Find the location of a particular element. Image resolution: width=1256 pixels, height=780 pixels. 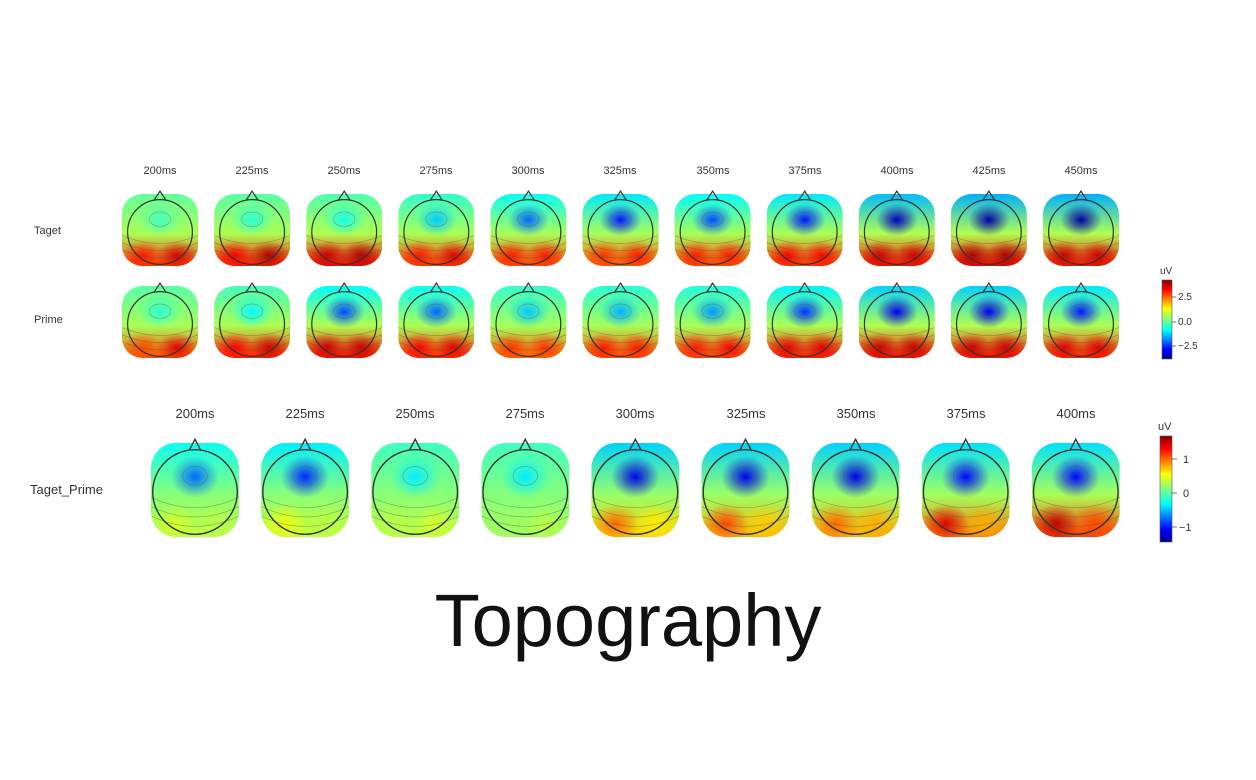

row-label: Taget is located at coordinates (47, 231).